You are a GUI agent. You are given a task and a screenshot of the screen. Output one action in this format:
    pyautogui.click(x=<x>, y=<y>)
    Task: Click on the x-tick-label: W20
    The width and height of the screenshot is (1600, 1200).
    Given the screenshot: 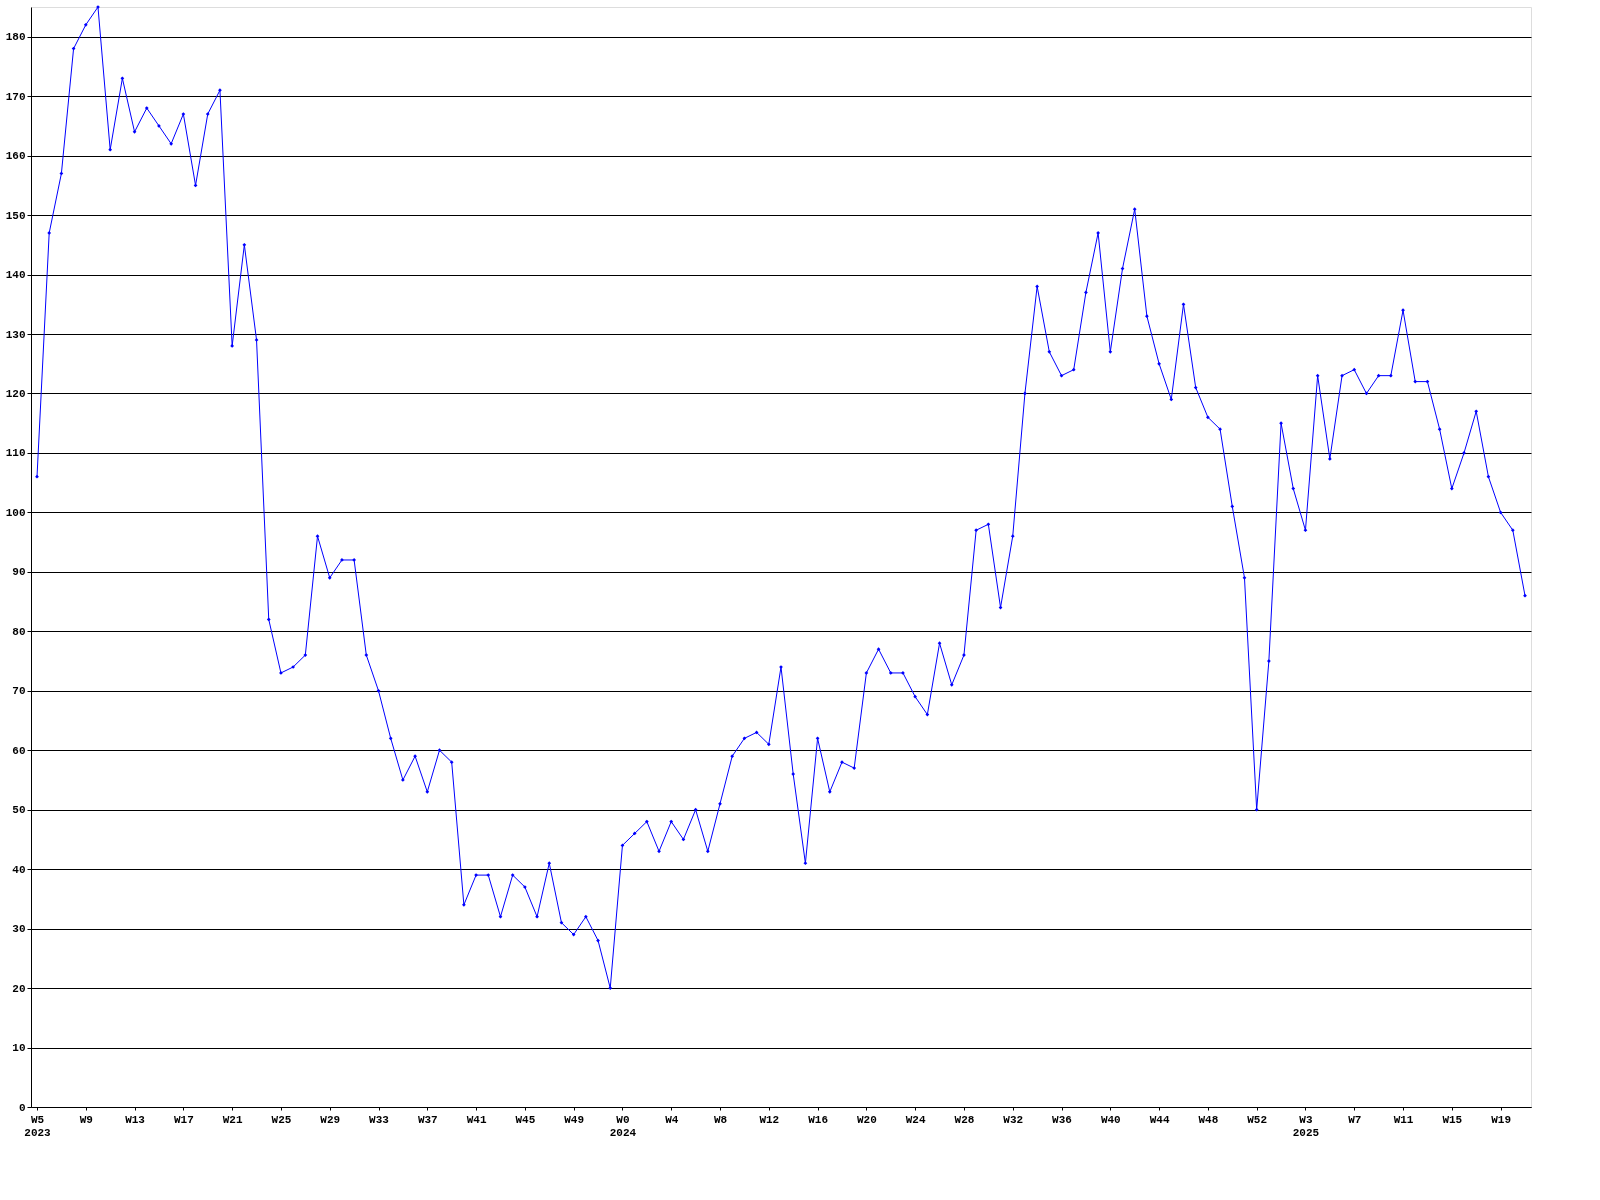 What is the action you would take?
    pyautogui.click(x=866, y=1119)
    